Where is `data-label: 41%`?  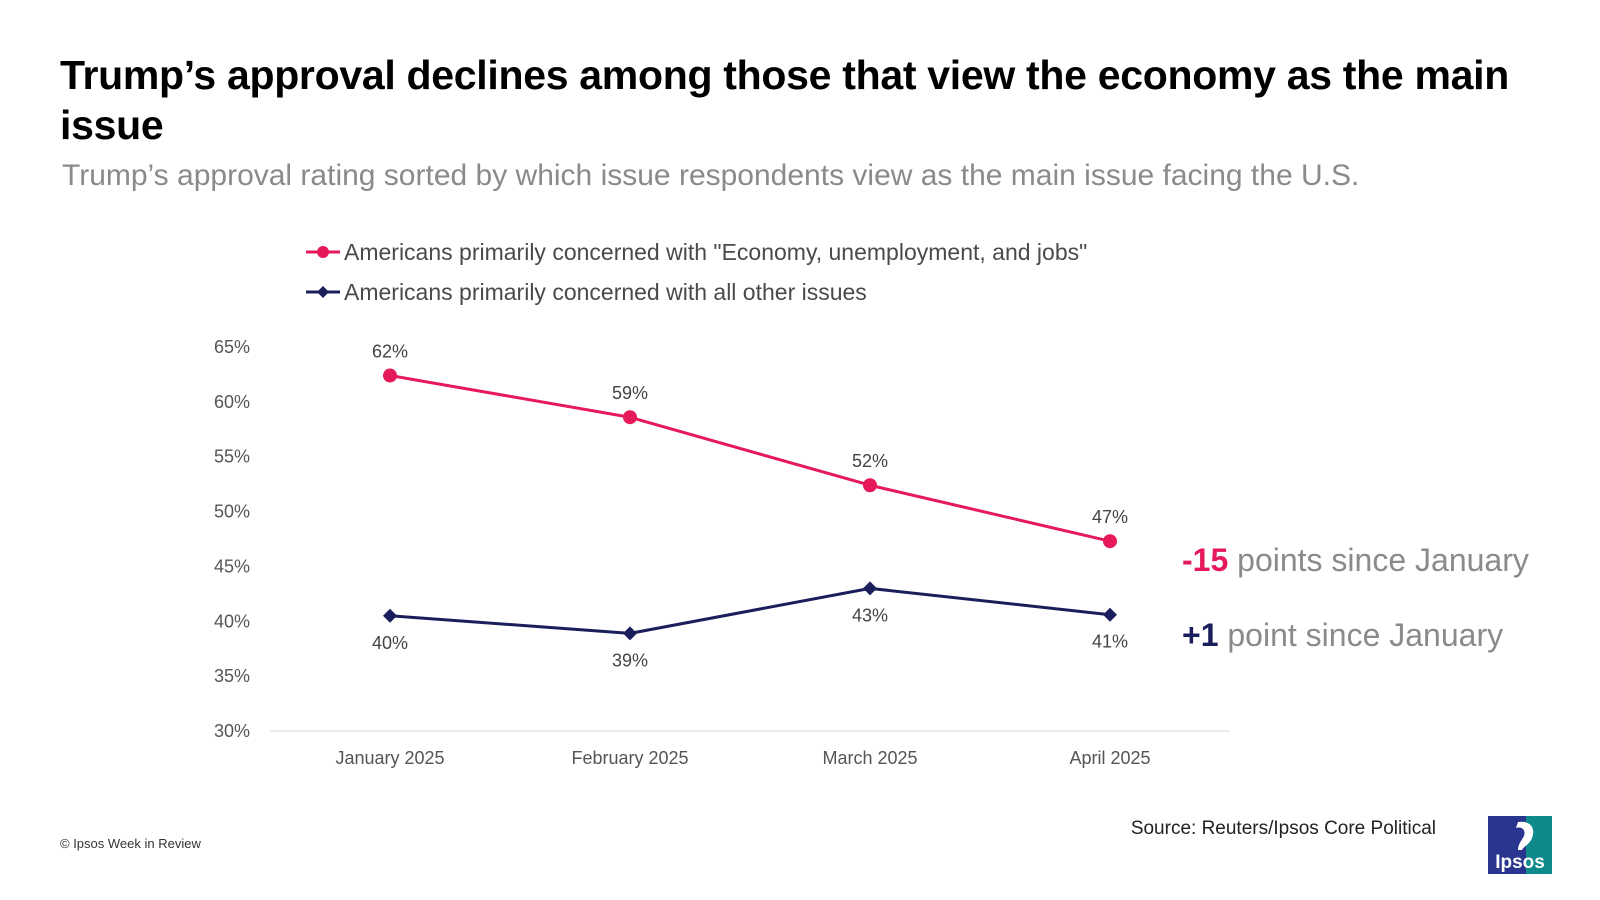 data-label: 41% is located at coordinates (1110, 642).